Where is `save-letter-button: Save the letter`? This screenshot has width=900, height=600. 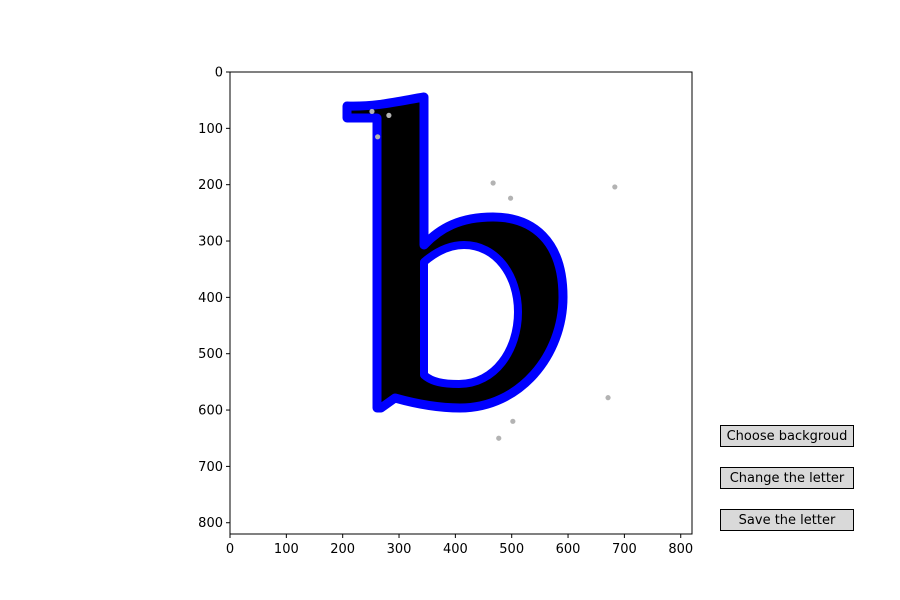 save-letter-button: Save the letter is located at coordinates (787, 520).